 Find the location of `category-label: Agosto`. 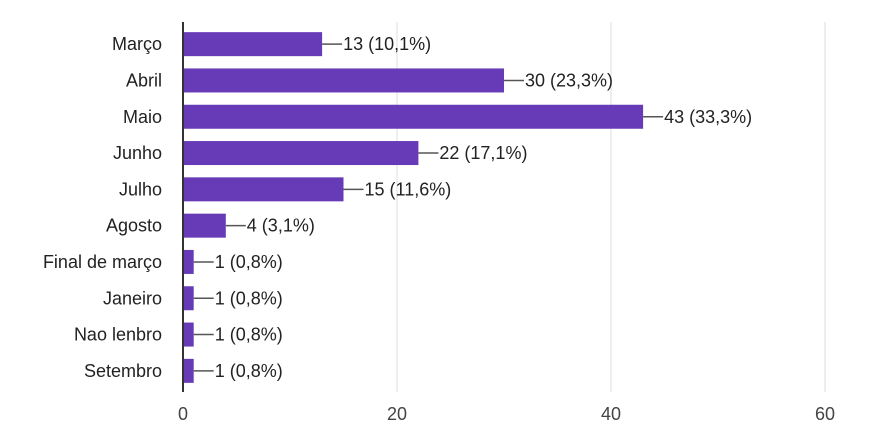

category-label: Agosto is located at coordinates (134, 226).